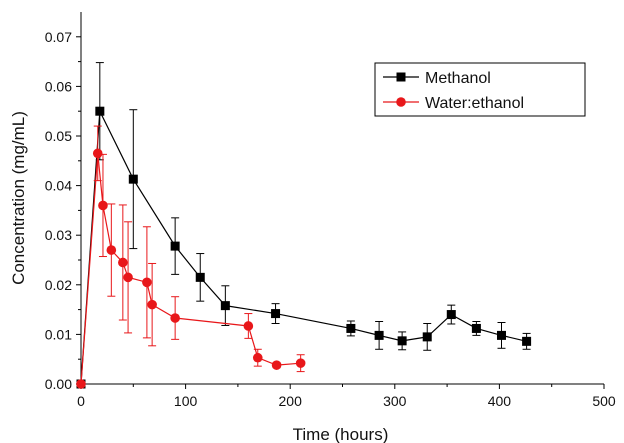 The height and width of the screenshot is (443, 624). I want to click on y-tick-label: 0.02, so click(58, 285).